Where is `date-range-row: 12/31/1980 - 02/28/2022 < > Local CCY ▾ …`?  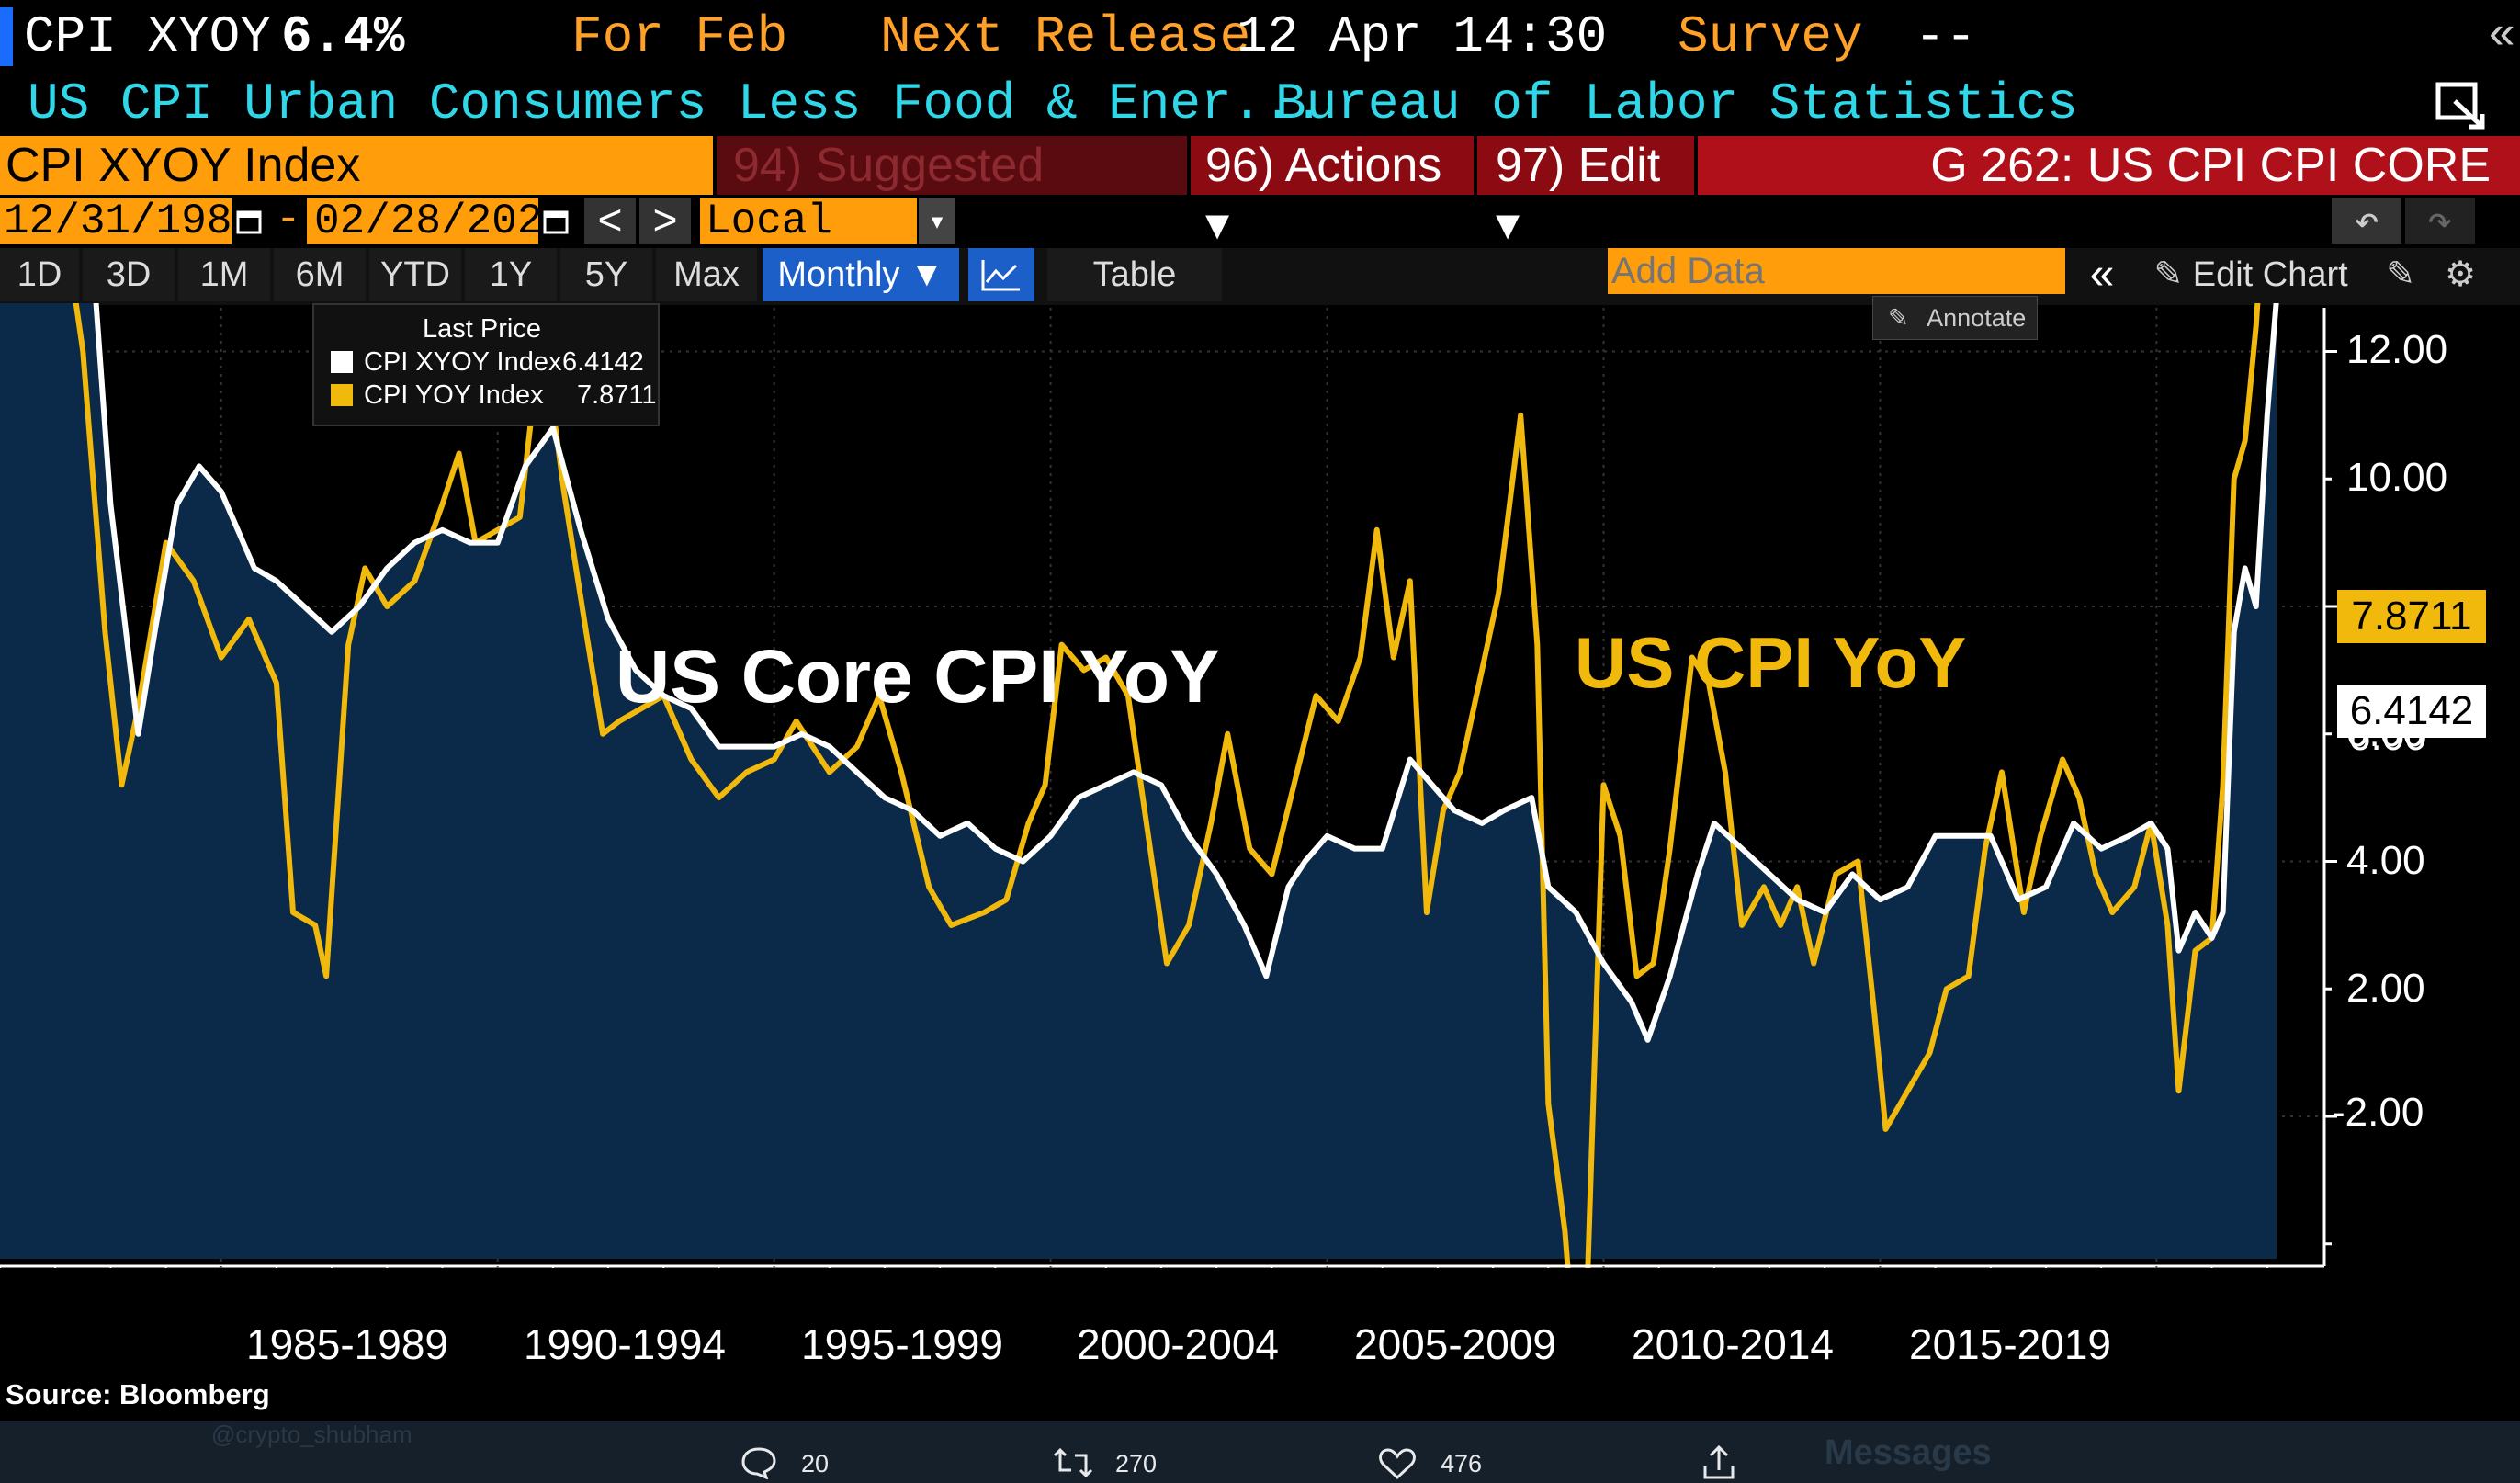 date-range-row: 12/31/1980 - 02/28/2022 < > Local CCY ▾ … is located at coordinates (1260, 245).